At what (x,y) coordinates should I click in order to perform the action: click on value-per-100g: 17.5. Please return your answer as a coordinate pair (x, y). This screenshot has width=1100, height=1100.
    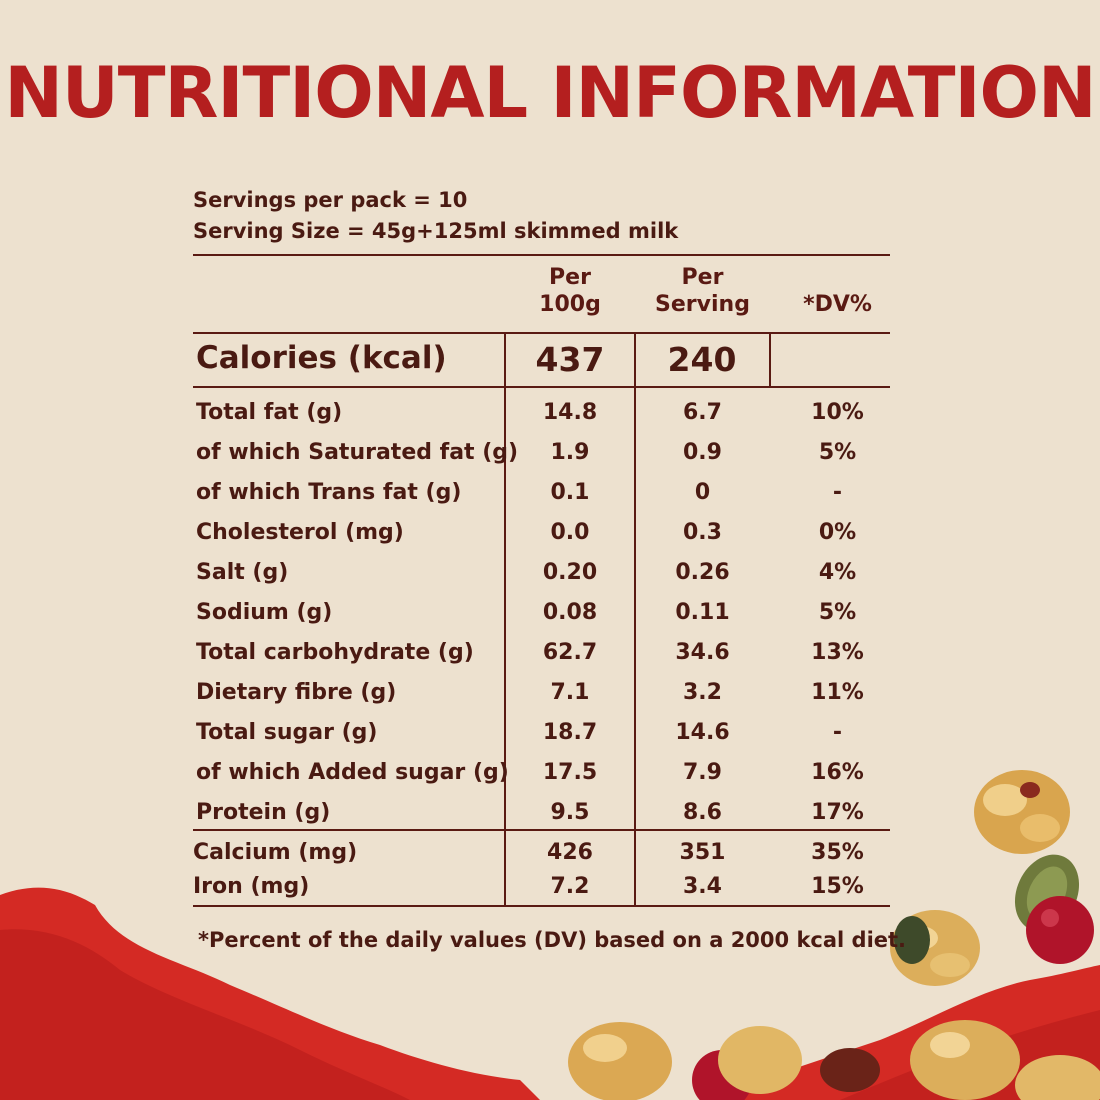
    Looking at the image, I should click on (570, 772).